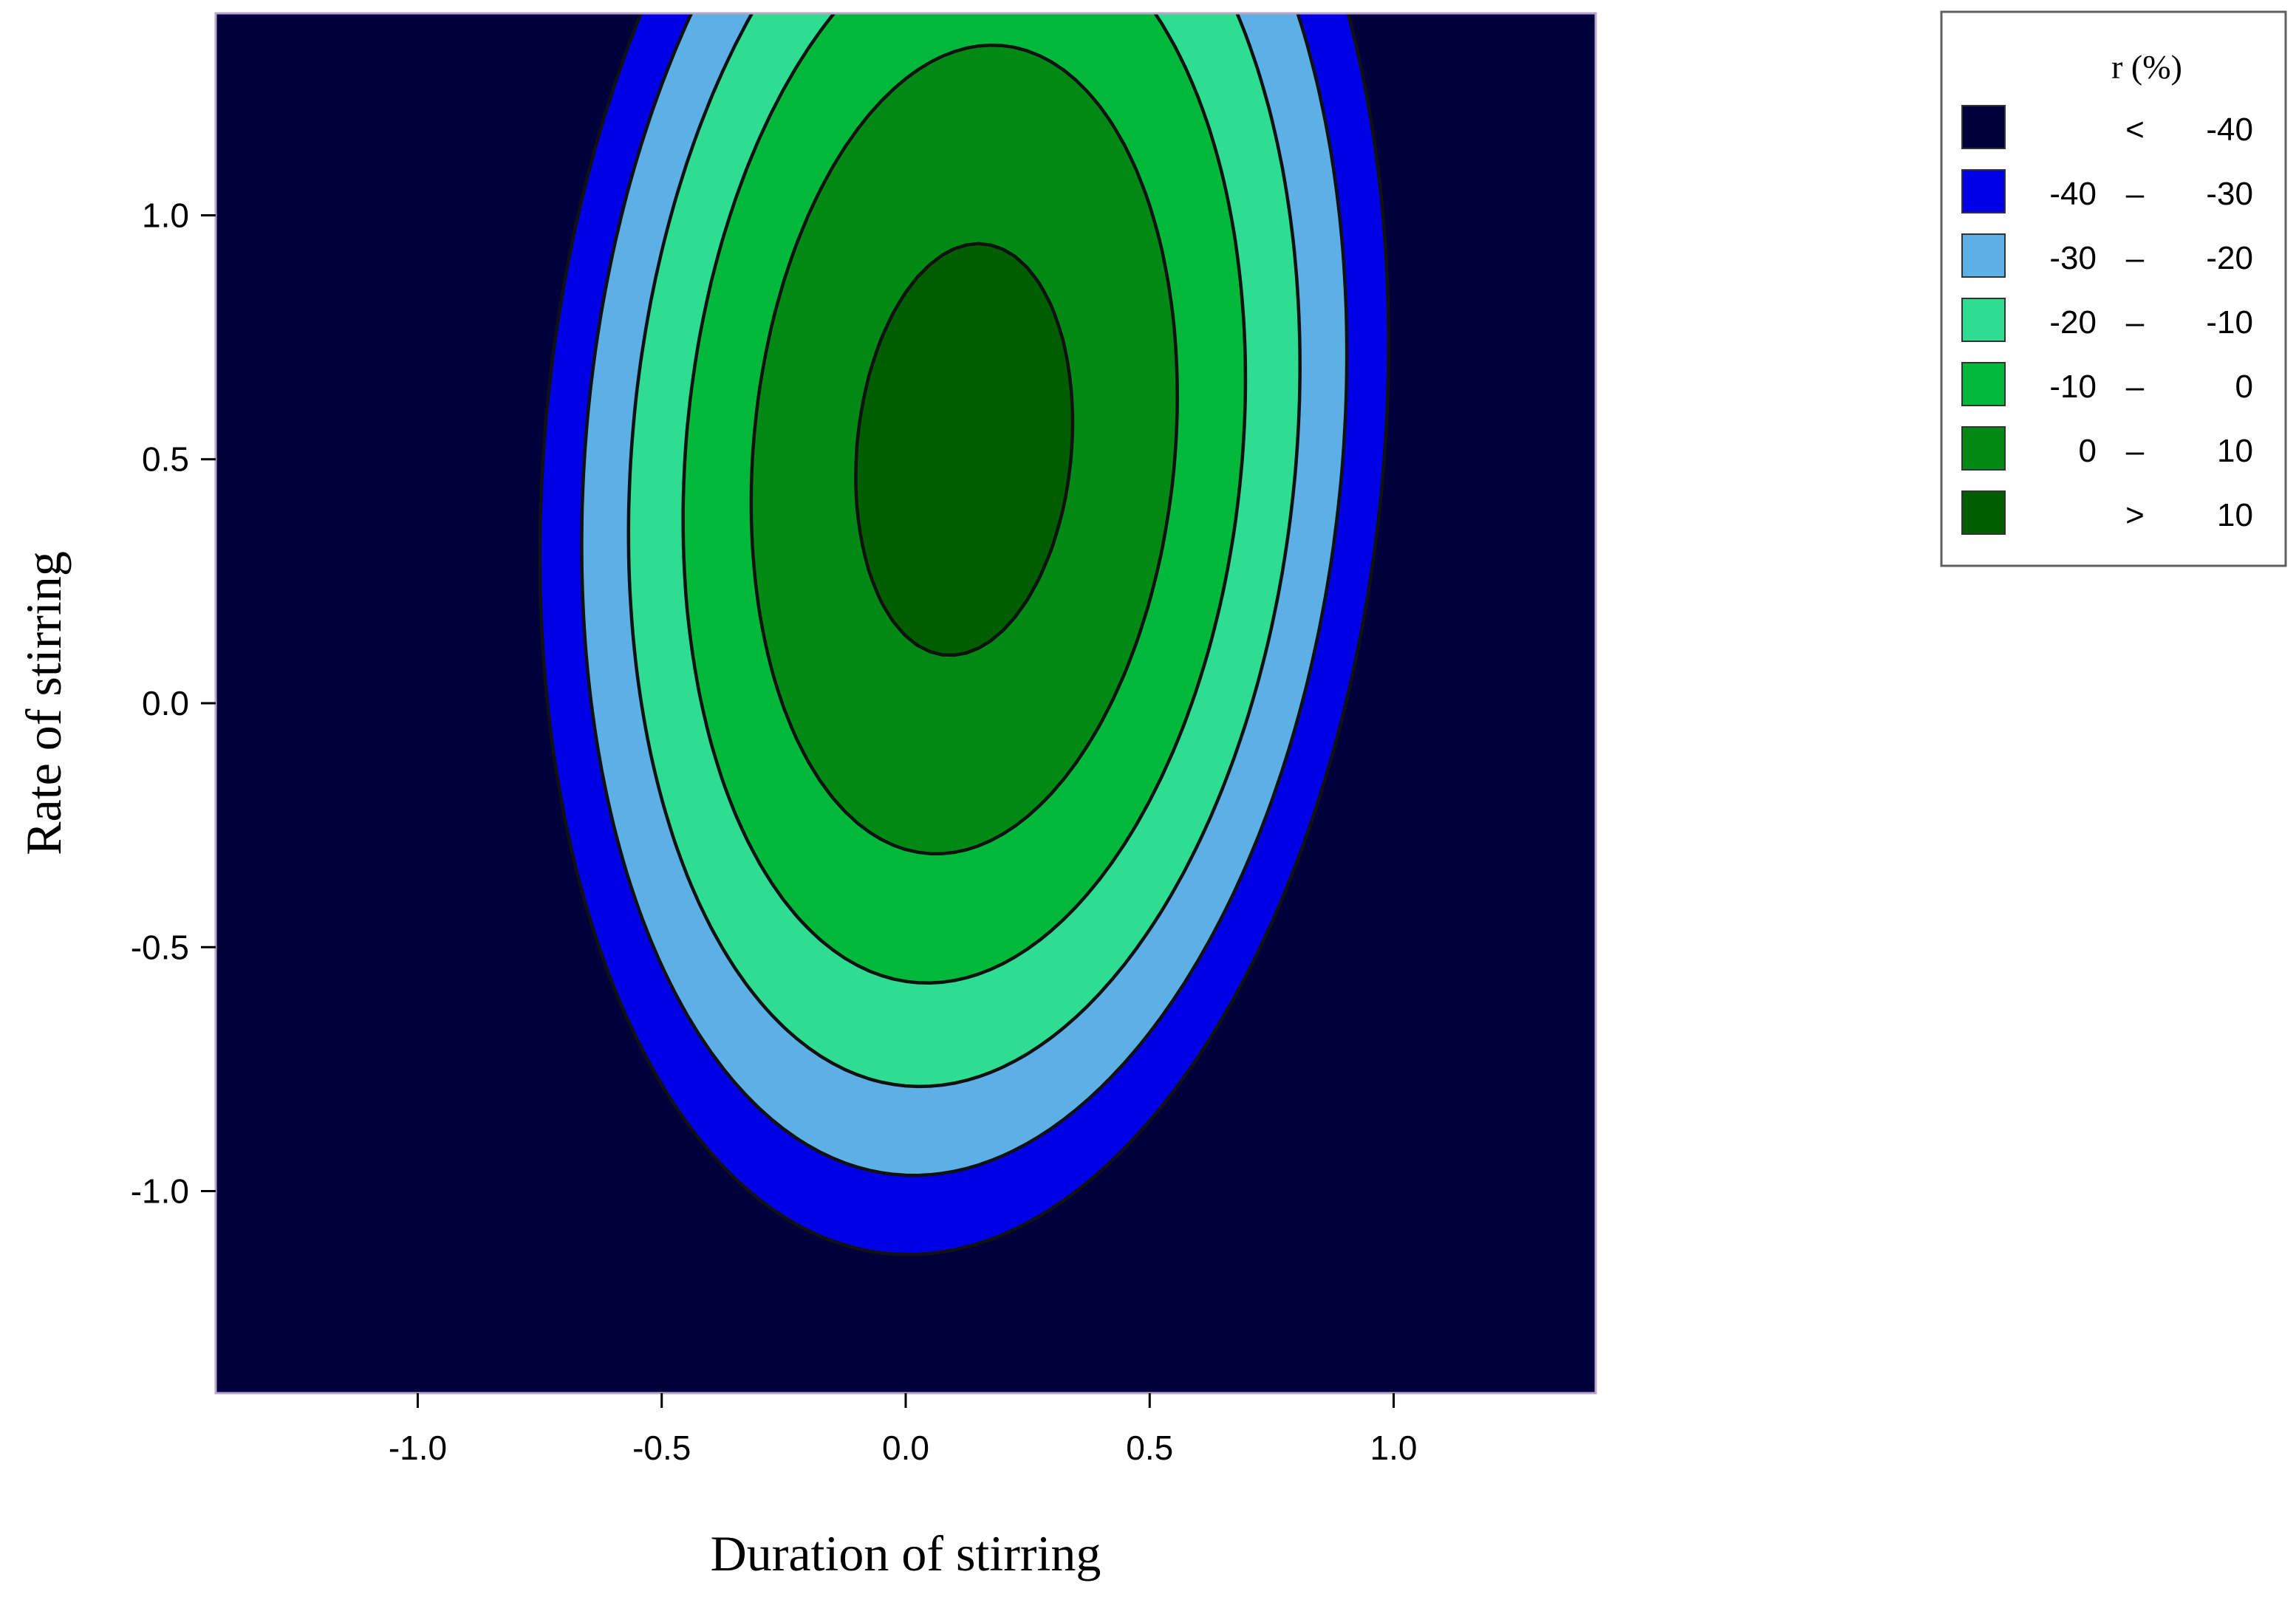 The height and width of the screenshot is (1597, 2296). I want to click on legend-range-low: -10, so click(2073, 387).